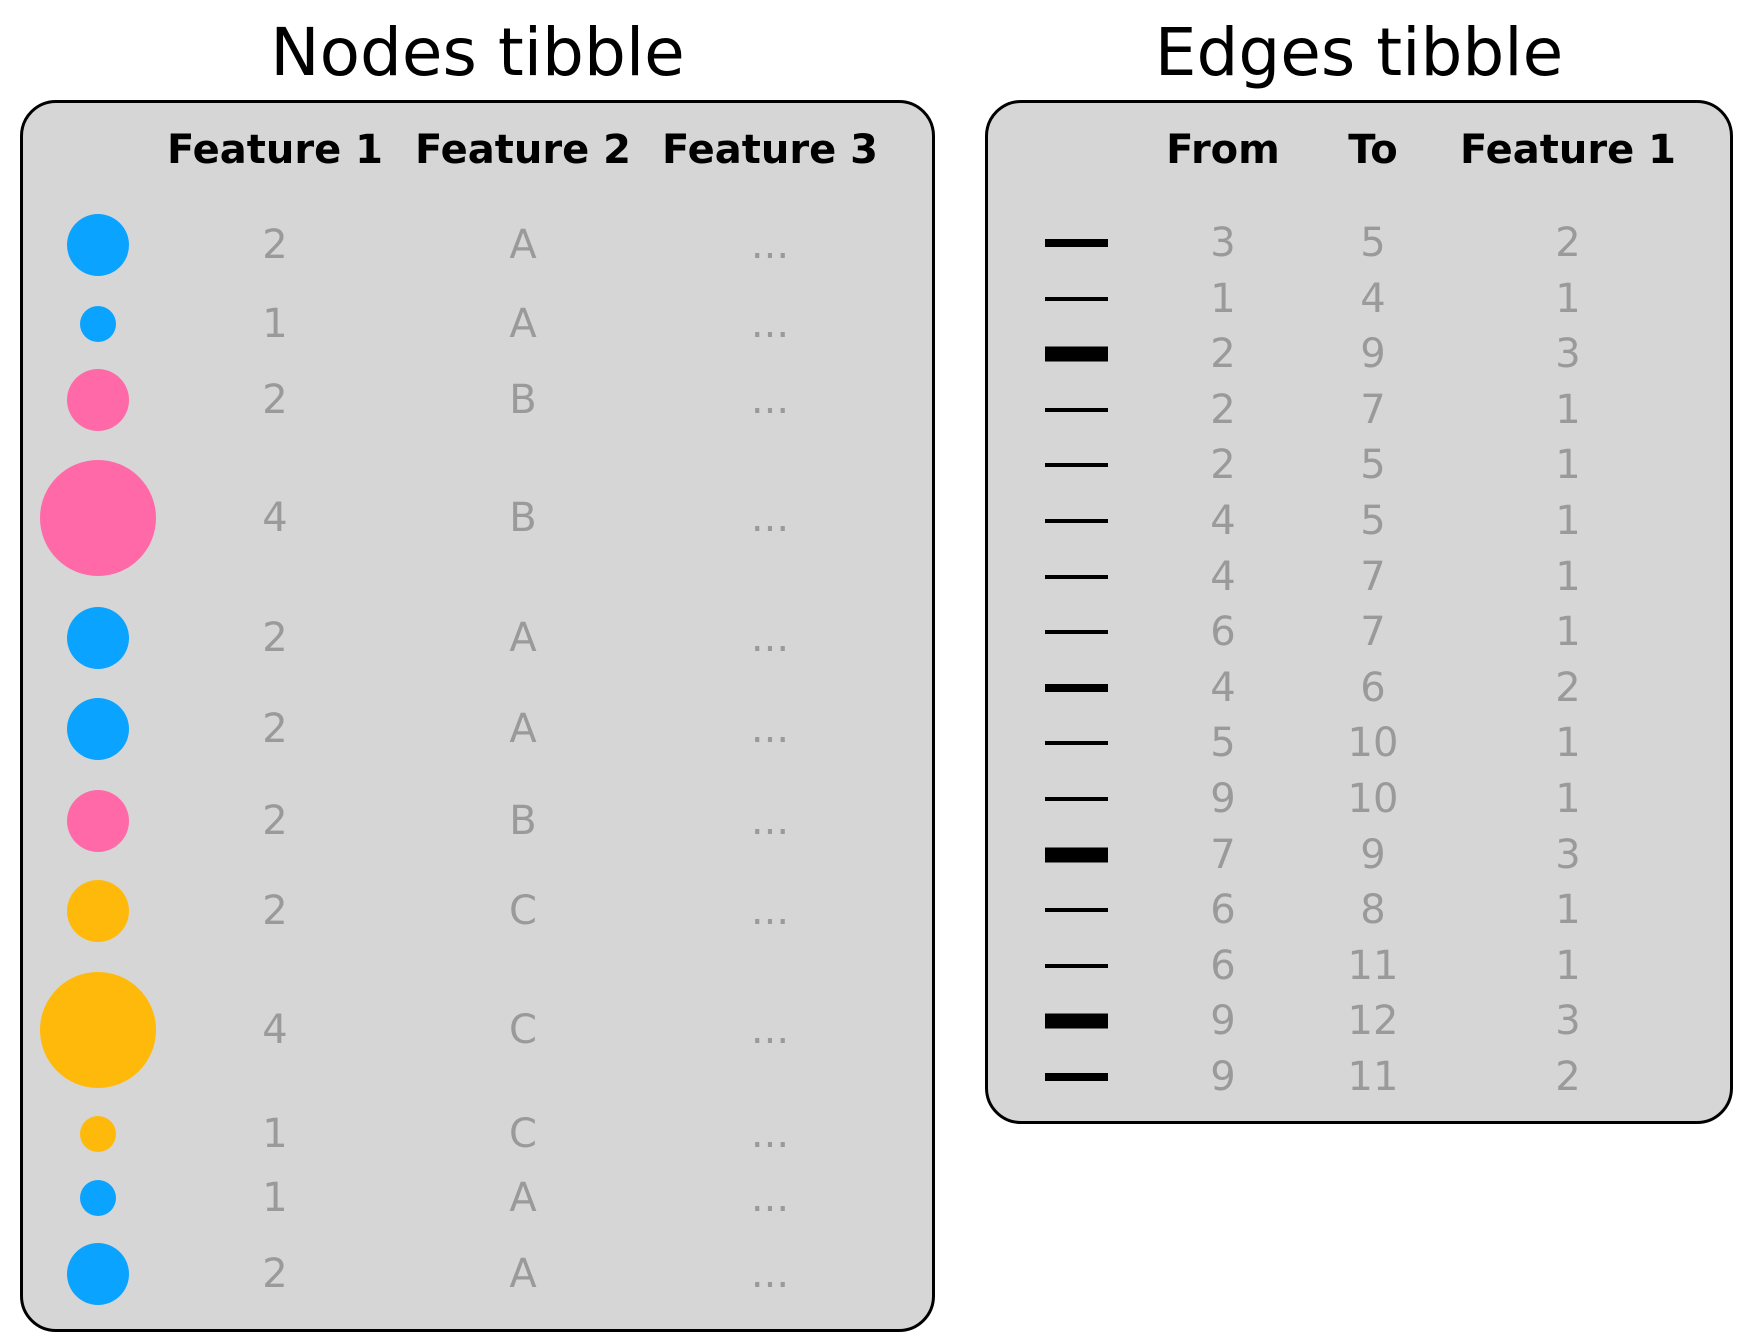 The width and height of the screenshot is (1752, 1340). What do you see at coordinates (1373, 687) in the screenshot?
I see `edge-to-value: 6` at bounding box center [1373, 687].